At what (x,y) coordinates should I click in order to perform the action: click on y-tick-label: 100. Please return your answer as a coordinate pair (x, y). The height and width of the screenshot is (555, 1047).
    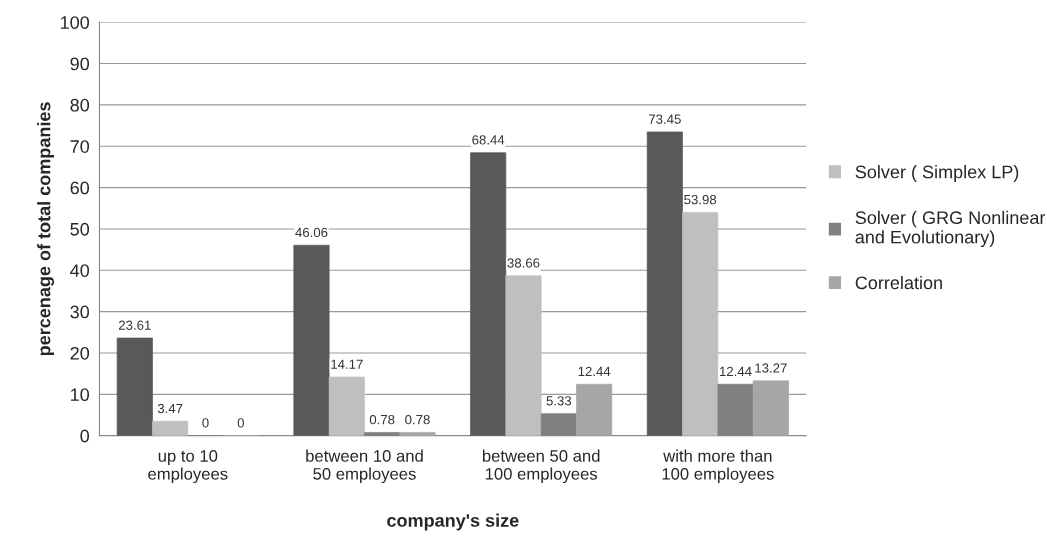
    Looking at the image, I should click on (75, 22).